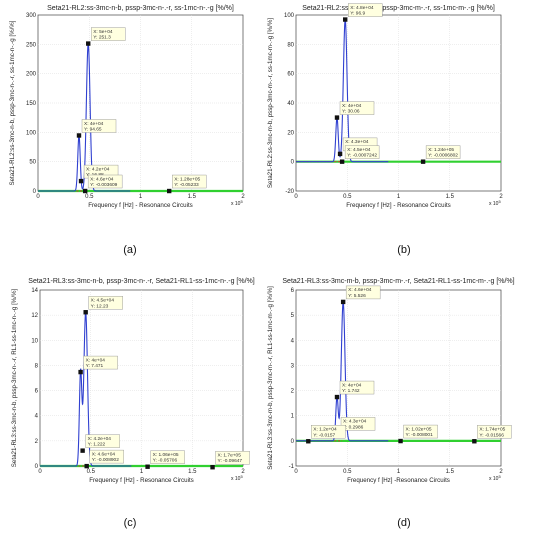 The height and width of the screenshot is (550, 534). Describe the element at coordinates (362, 8) in the screenshot. I see `datatip-x-text: X: 4.8e+04` at that location.